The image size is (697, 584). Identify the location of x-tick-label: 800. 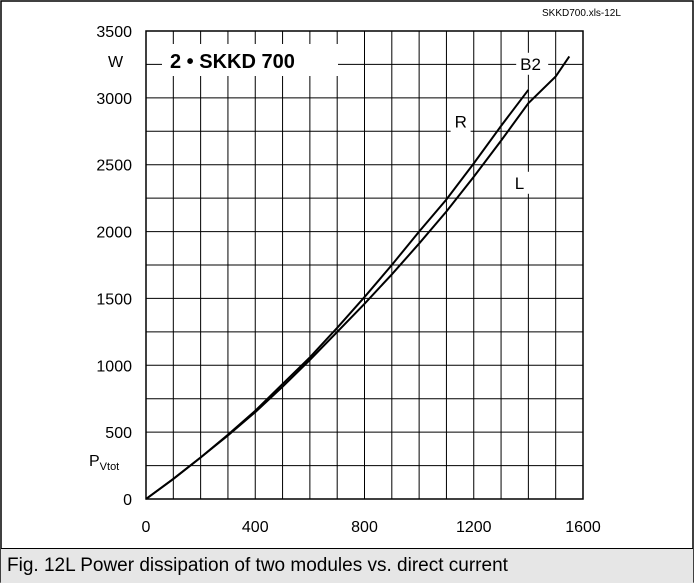
(364, 527).